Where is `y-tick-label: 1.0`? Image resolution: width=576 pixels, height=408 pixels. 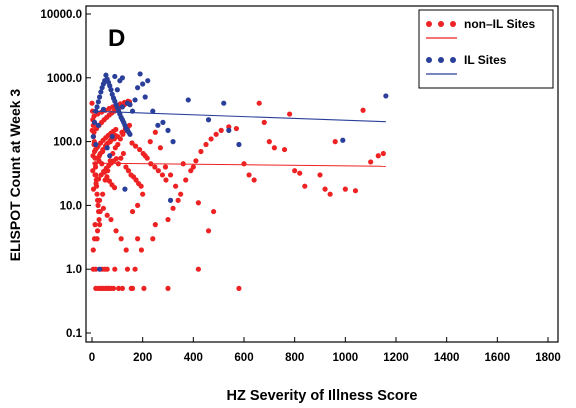
y-tick-label: 1.0 is located at coordinates (74, 270).